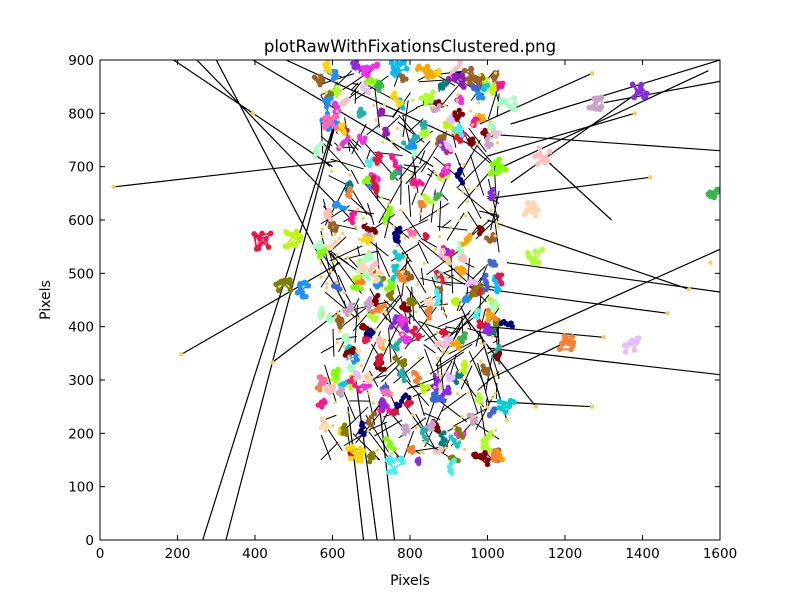  I want to click on chart-title: plotRawWithFixationsClustered.png, so click(410, 46).